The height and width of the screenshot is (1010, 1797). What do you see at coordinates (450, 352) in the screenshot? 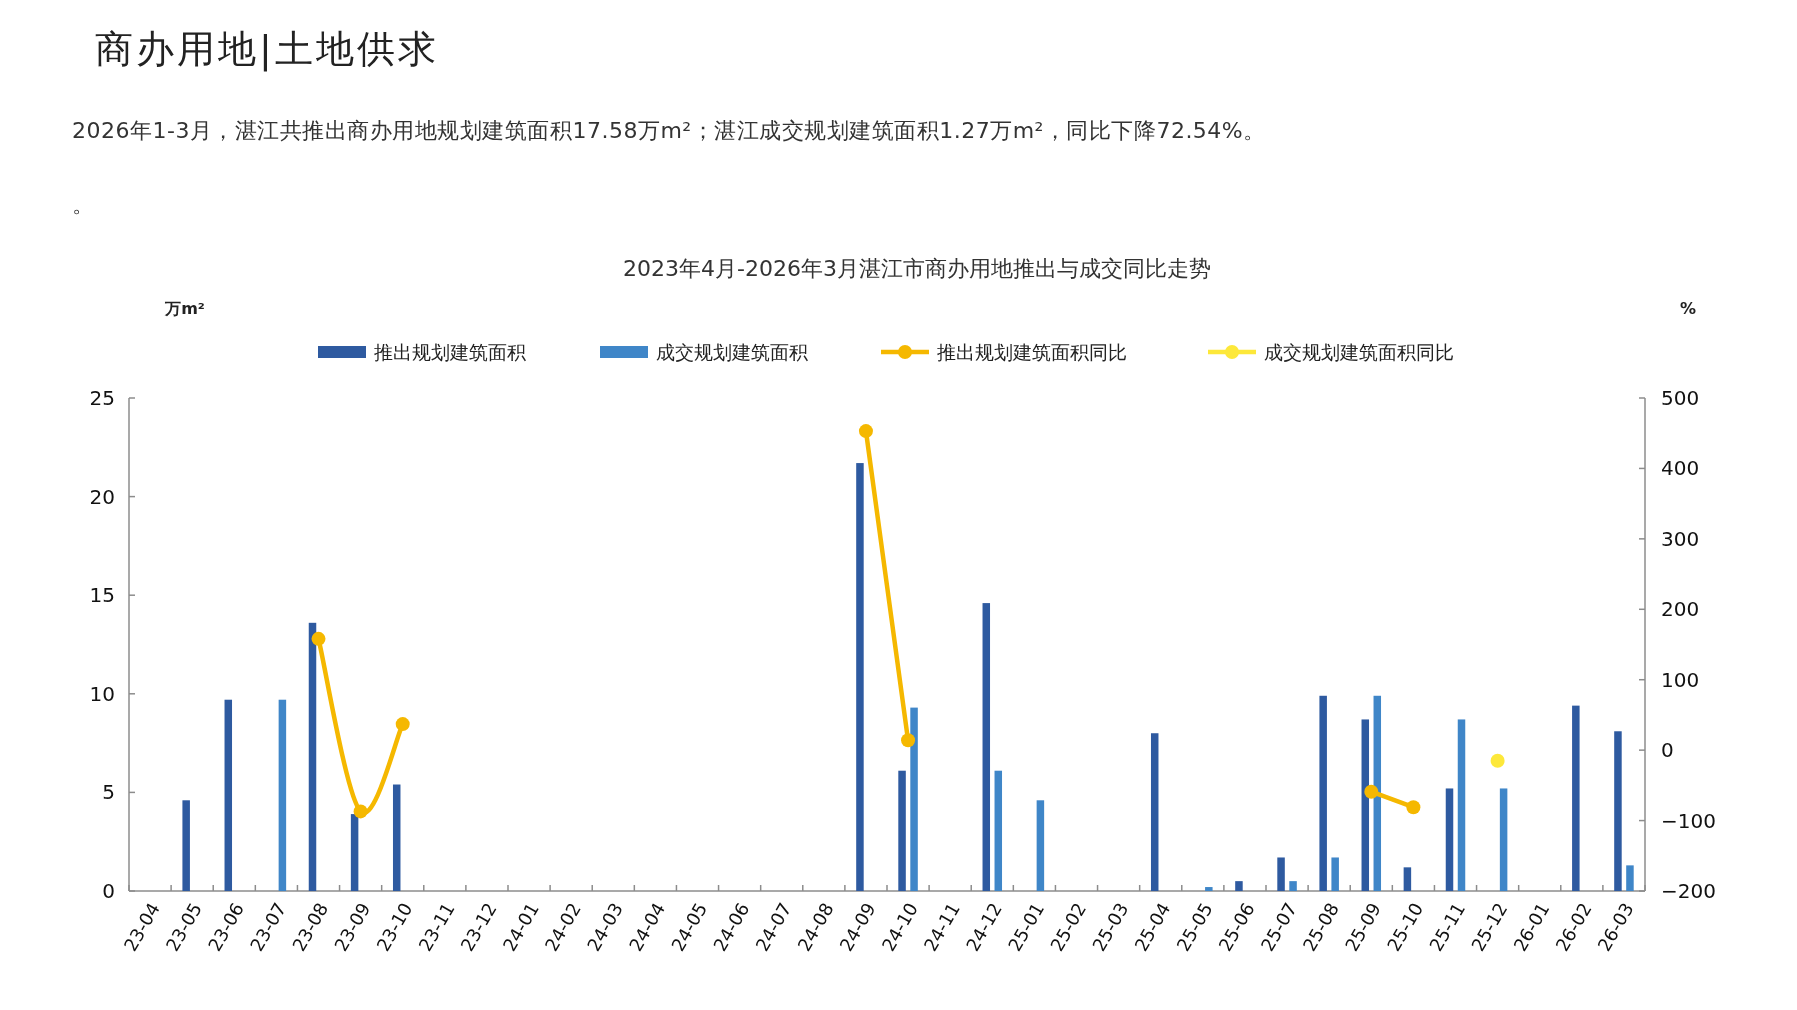
I see `legend-label: 推出规划建筑面积` at bounding box center [450, 352].